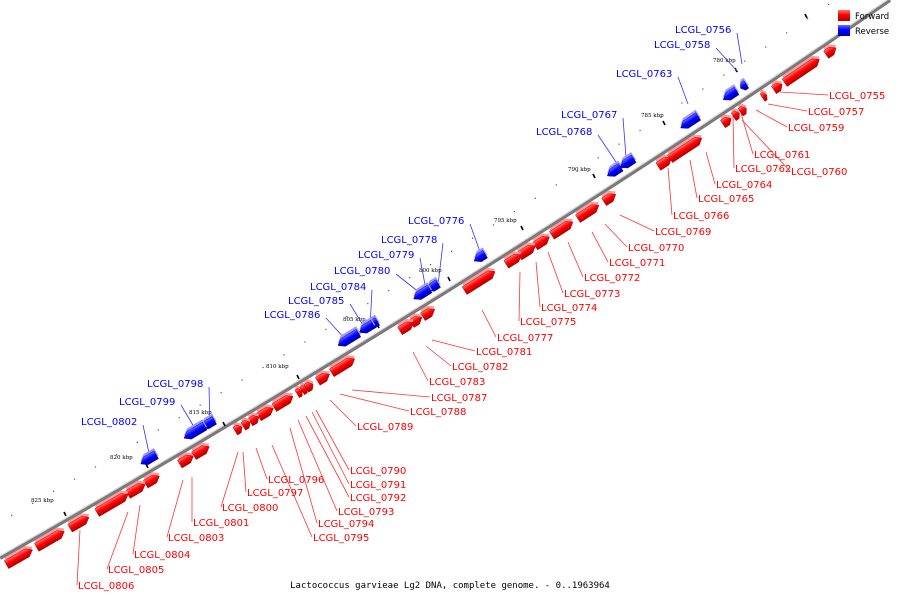 The width and height of the screenshot is (900, 600). Describe the element at coordinates (682, 45) in the screenshot. I see `reverse-gene-label: LCGL_0758` at that location.